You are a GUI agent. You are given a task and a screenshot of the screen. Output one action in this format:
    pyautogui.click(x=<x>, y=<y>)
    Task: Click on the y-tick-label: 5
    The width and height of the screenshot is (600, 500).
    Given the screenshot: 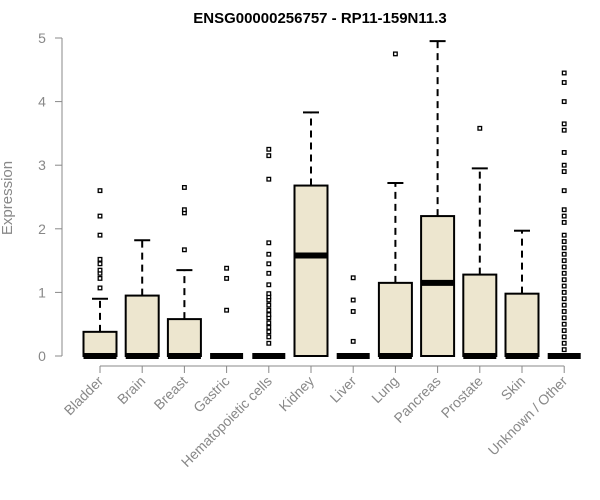 What is the action you would take?
    pyautogui.click(x=42, y=38)
    